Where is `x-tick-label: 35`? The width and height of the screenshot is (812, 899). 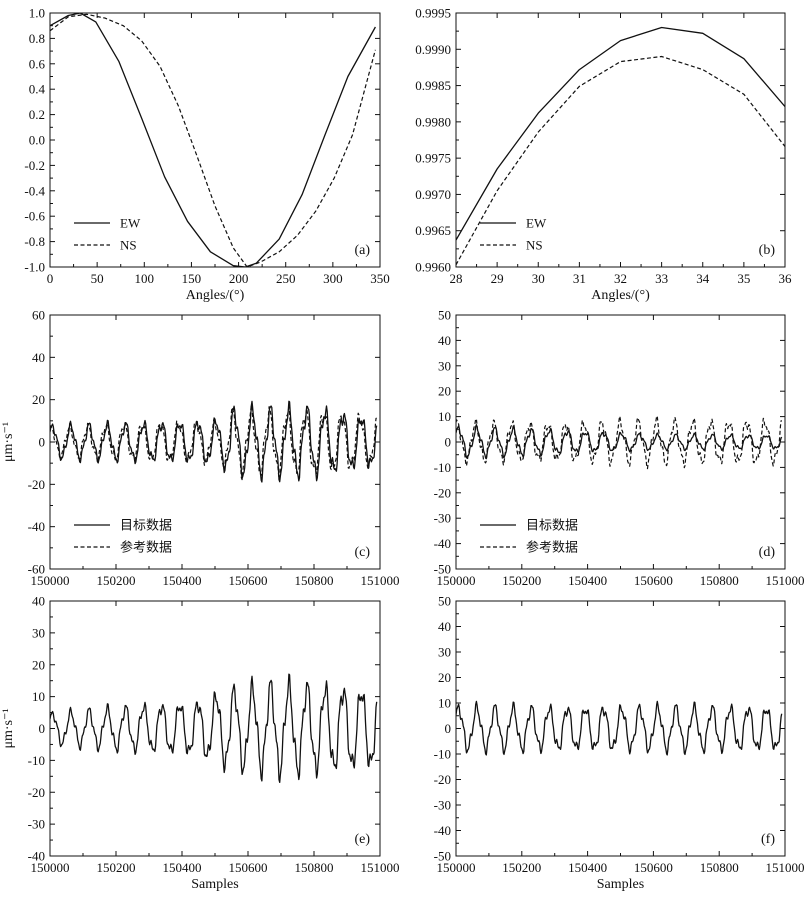 x-tick-label: 35 is located at coordinates (743, 278).